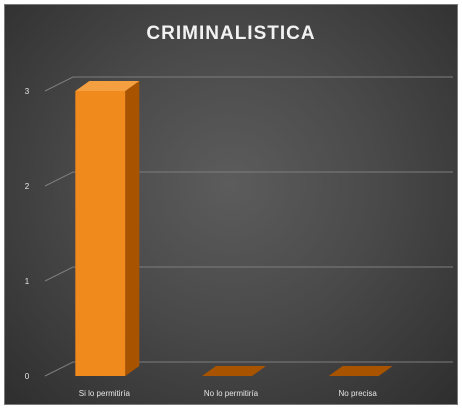 This screenshot has width=462, height=409. Describe the element at coordinates (105, 393) in the screenshot. I see `x-category-label: Si lo permitiría` at that location.